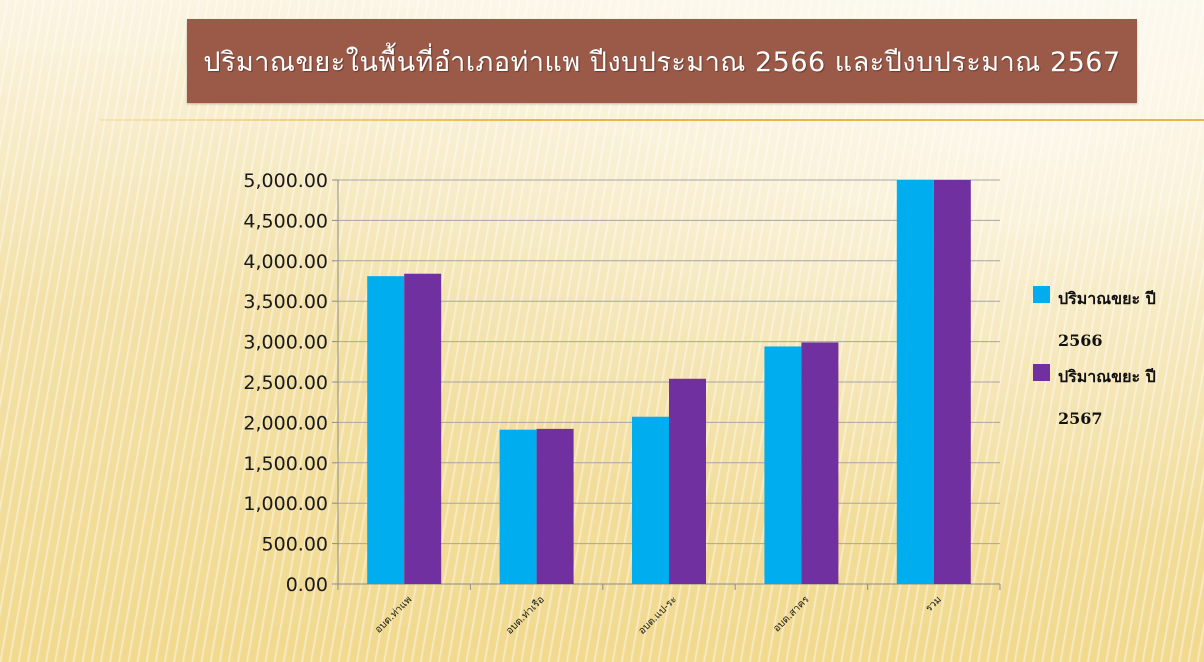 This screenshot has width=1204, height=662. Describe the element at coordinates (285, 464) in the screenshot. I see `y-tick-label: 1,500.00` at that location.